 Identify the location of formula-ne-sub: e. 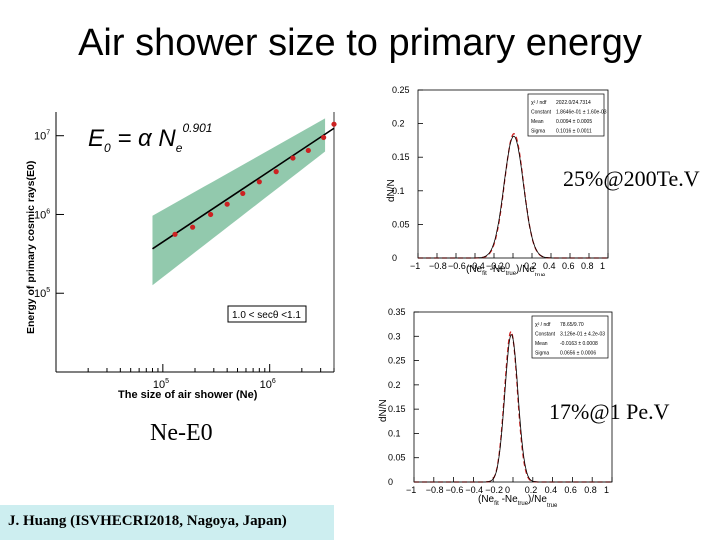
(179, 148).